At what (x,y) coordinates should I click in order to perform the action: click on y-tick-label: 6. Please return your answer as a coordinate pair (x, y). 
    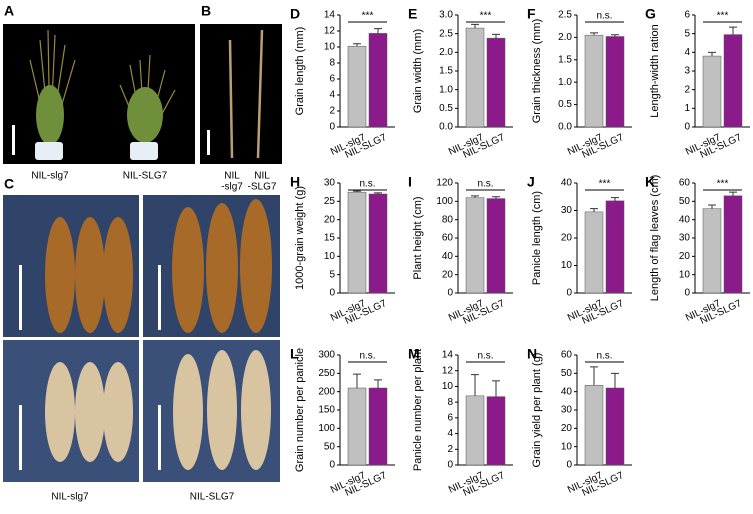
    Looking at the image, I should click on (450, 417).